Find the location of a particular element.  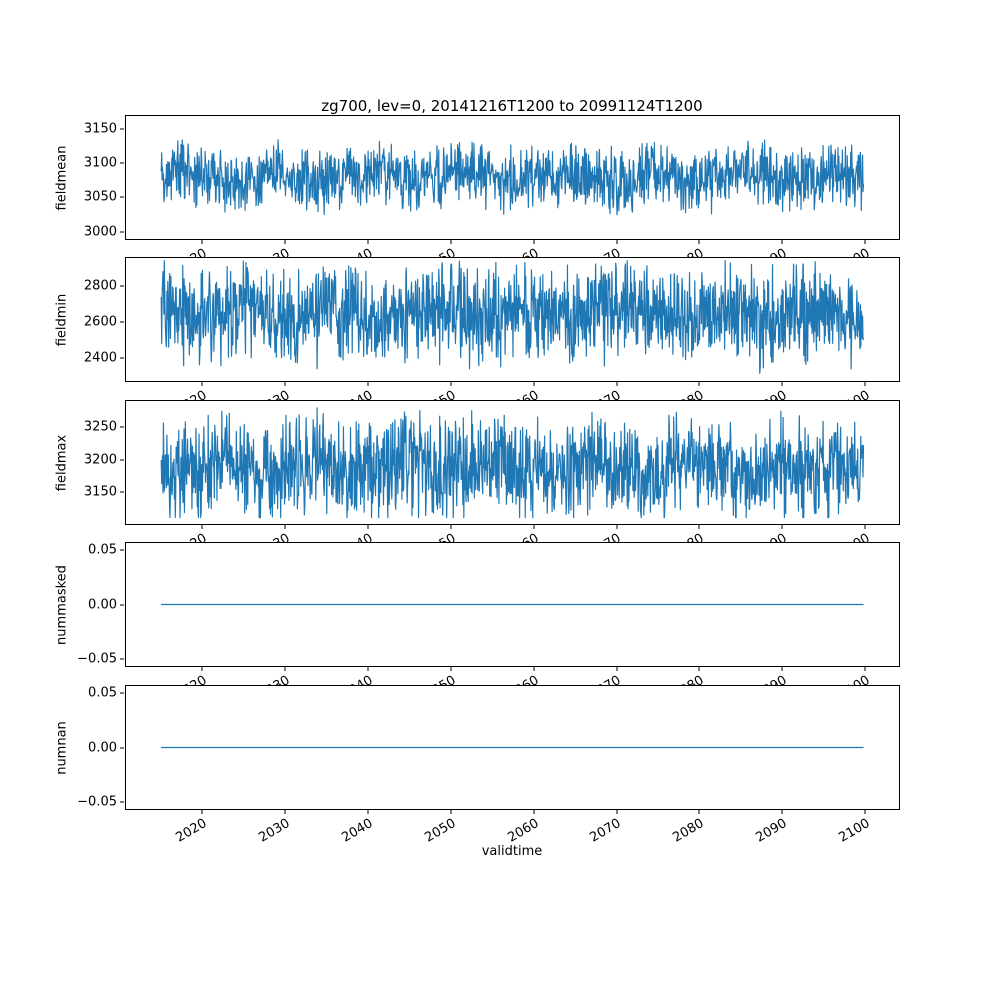

axes-fieldmax is located at coordinates (512, 462).